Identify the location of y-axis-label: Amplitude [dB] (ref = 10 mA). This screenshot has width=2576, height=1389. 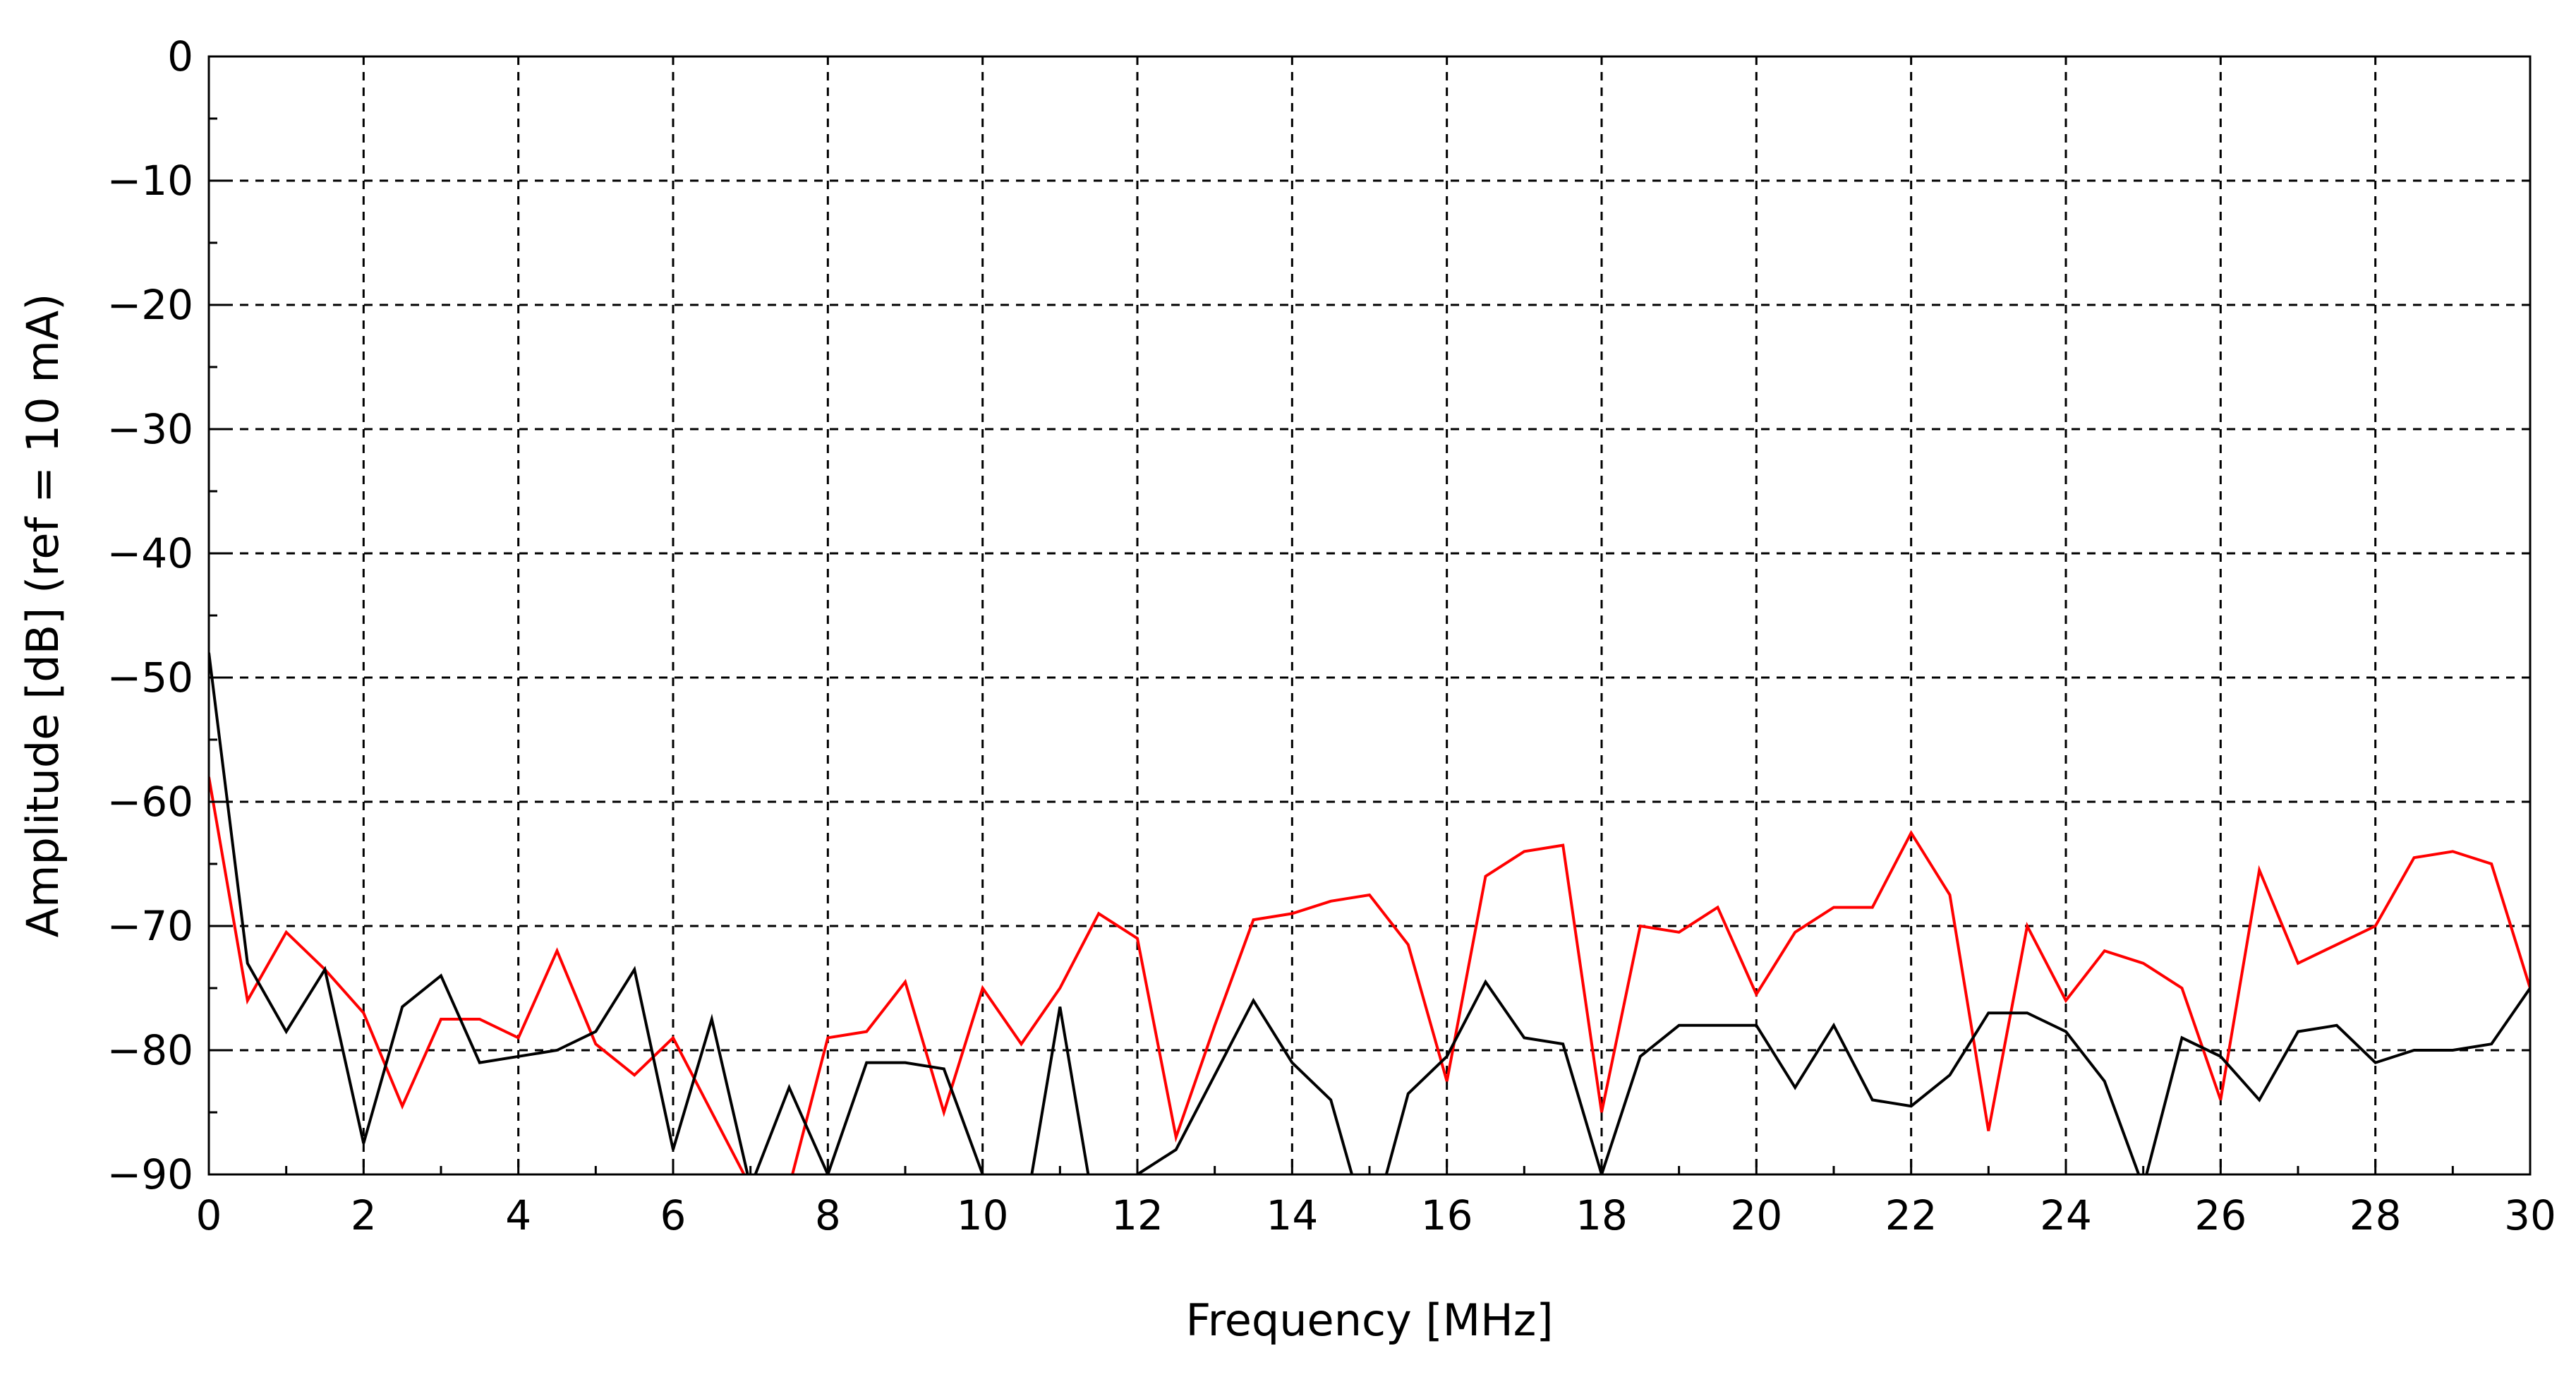
(42, 616).